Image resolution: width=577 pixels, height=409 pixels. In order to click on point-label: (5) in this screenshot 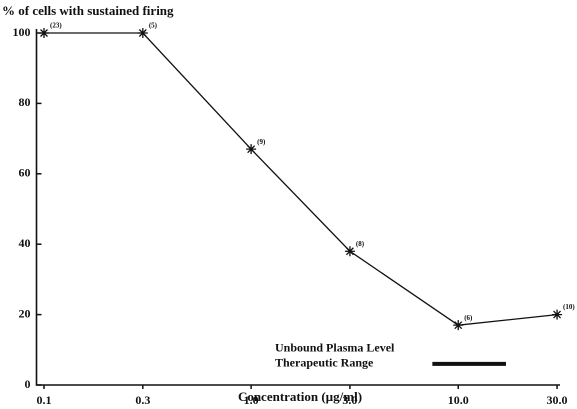, I will do `click(153, 26)`.